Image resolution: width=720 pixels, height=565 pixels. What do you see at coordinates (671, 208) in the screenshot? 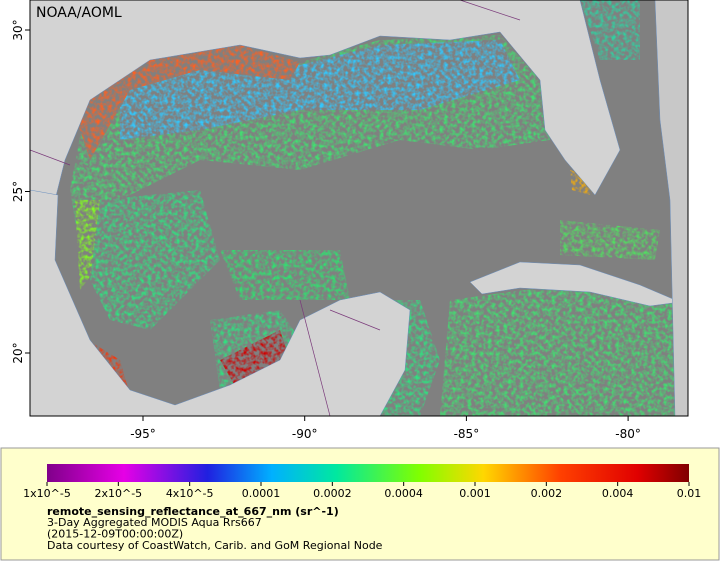
I see `atlantic-land` at bounding box center [671, 208].